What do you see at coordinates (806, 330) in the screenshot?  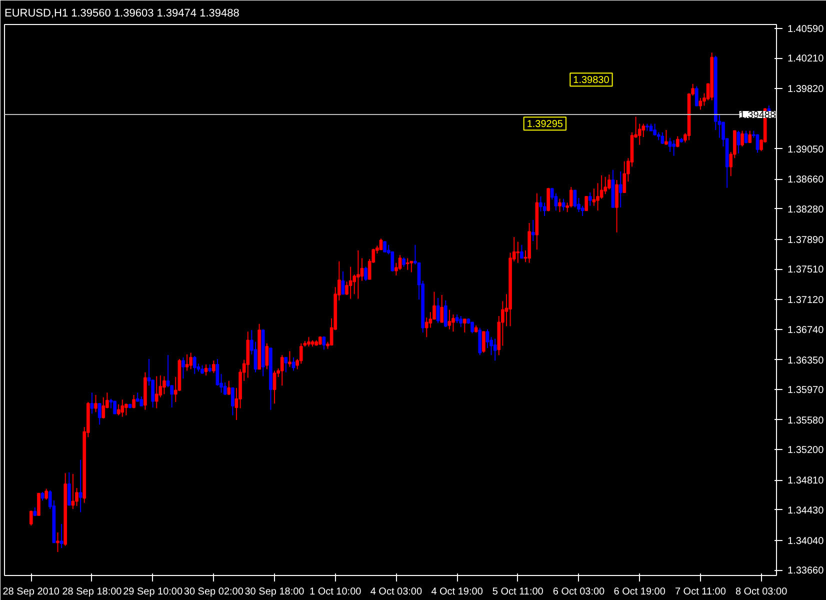 I see `y-tick-label: 1.36740` at bounding box center [806, 330].